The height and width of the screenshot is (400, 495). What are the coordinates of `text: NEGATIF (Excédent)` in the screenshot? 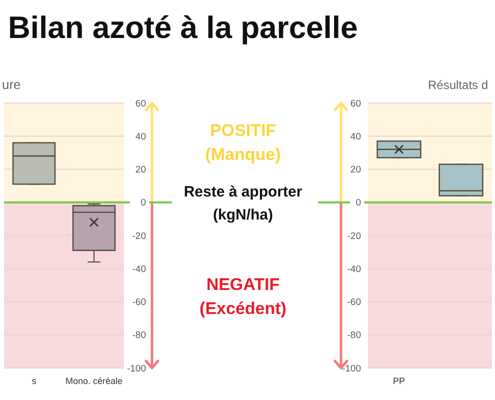 It's located at (243, 296).